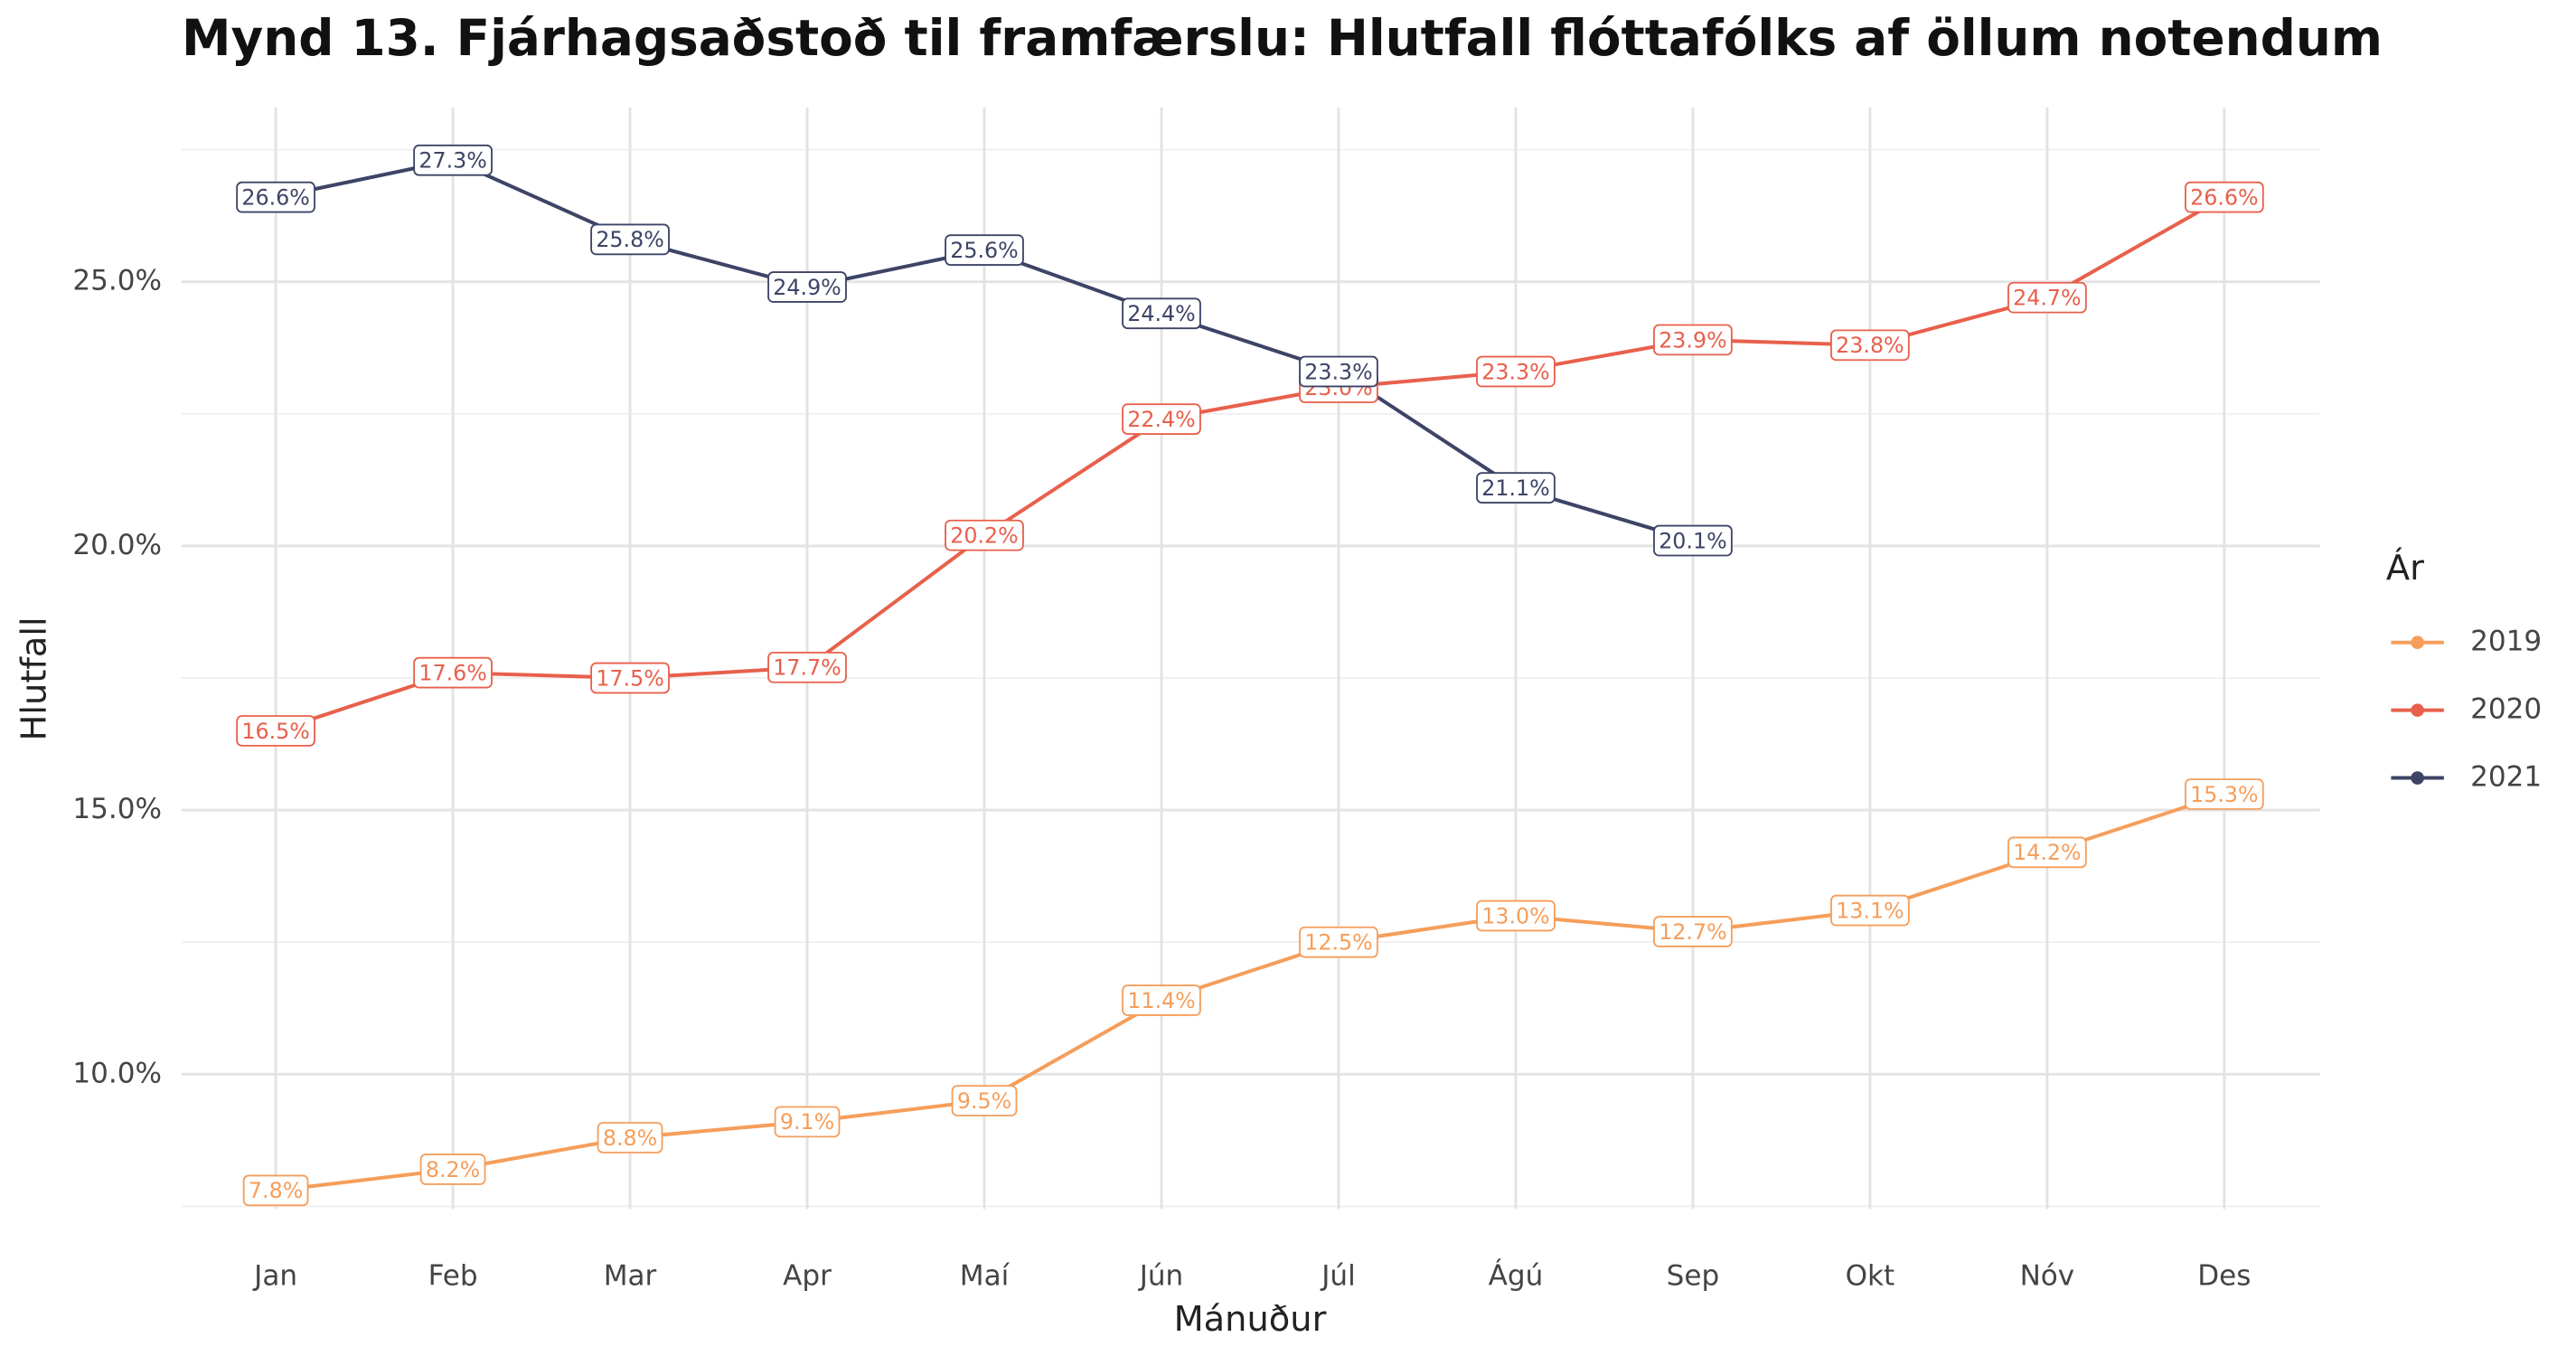 The height and width of the screenshot is (1356, 2576). I want to click on legend-label: 2021, so click(2506, 777).